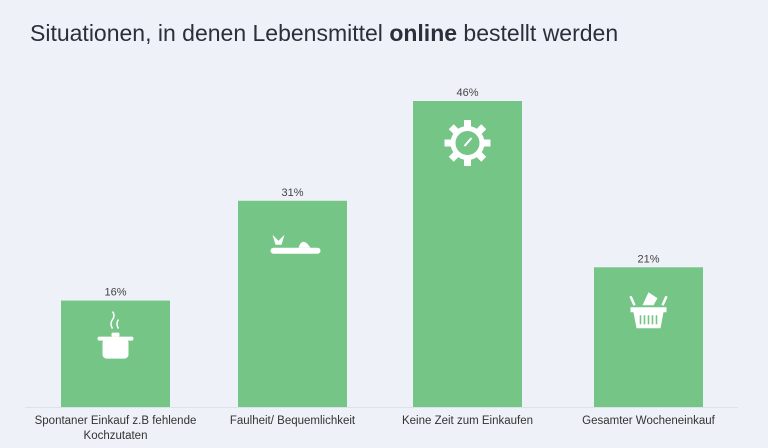 The image size is (768, 448). I want to click on category-label-4: Gesamter Wocheneinkauf, so click(649, 421).